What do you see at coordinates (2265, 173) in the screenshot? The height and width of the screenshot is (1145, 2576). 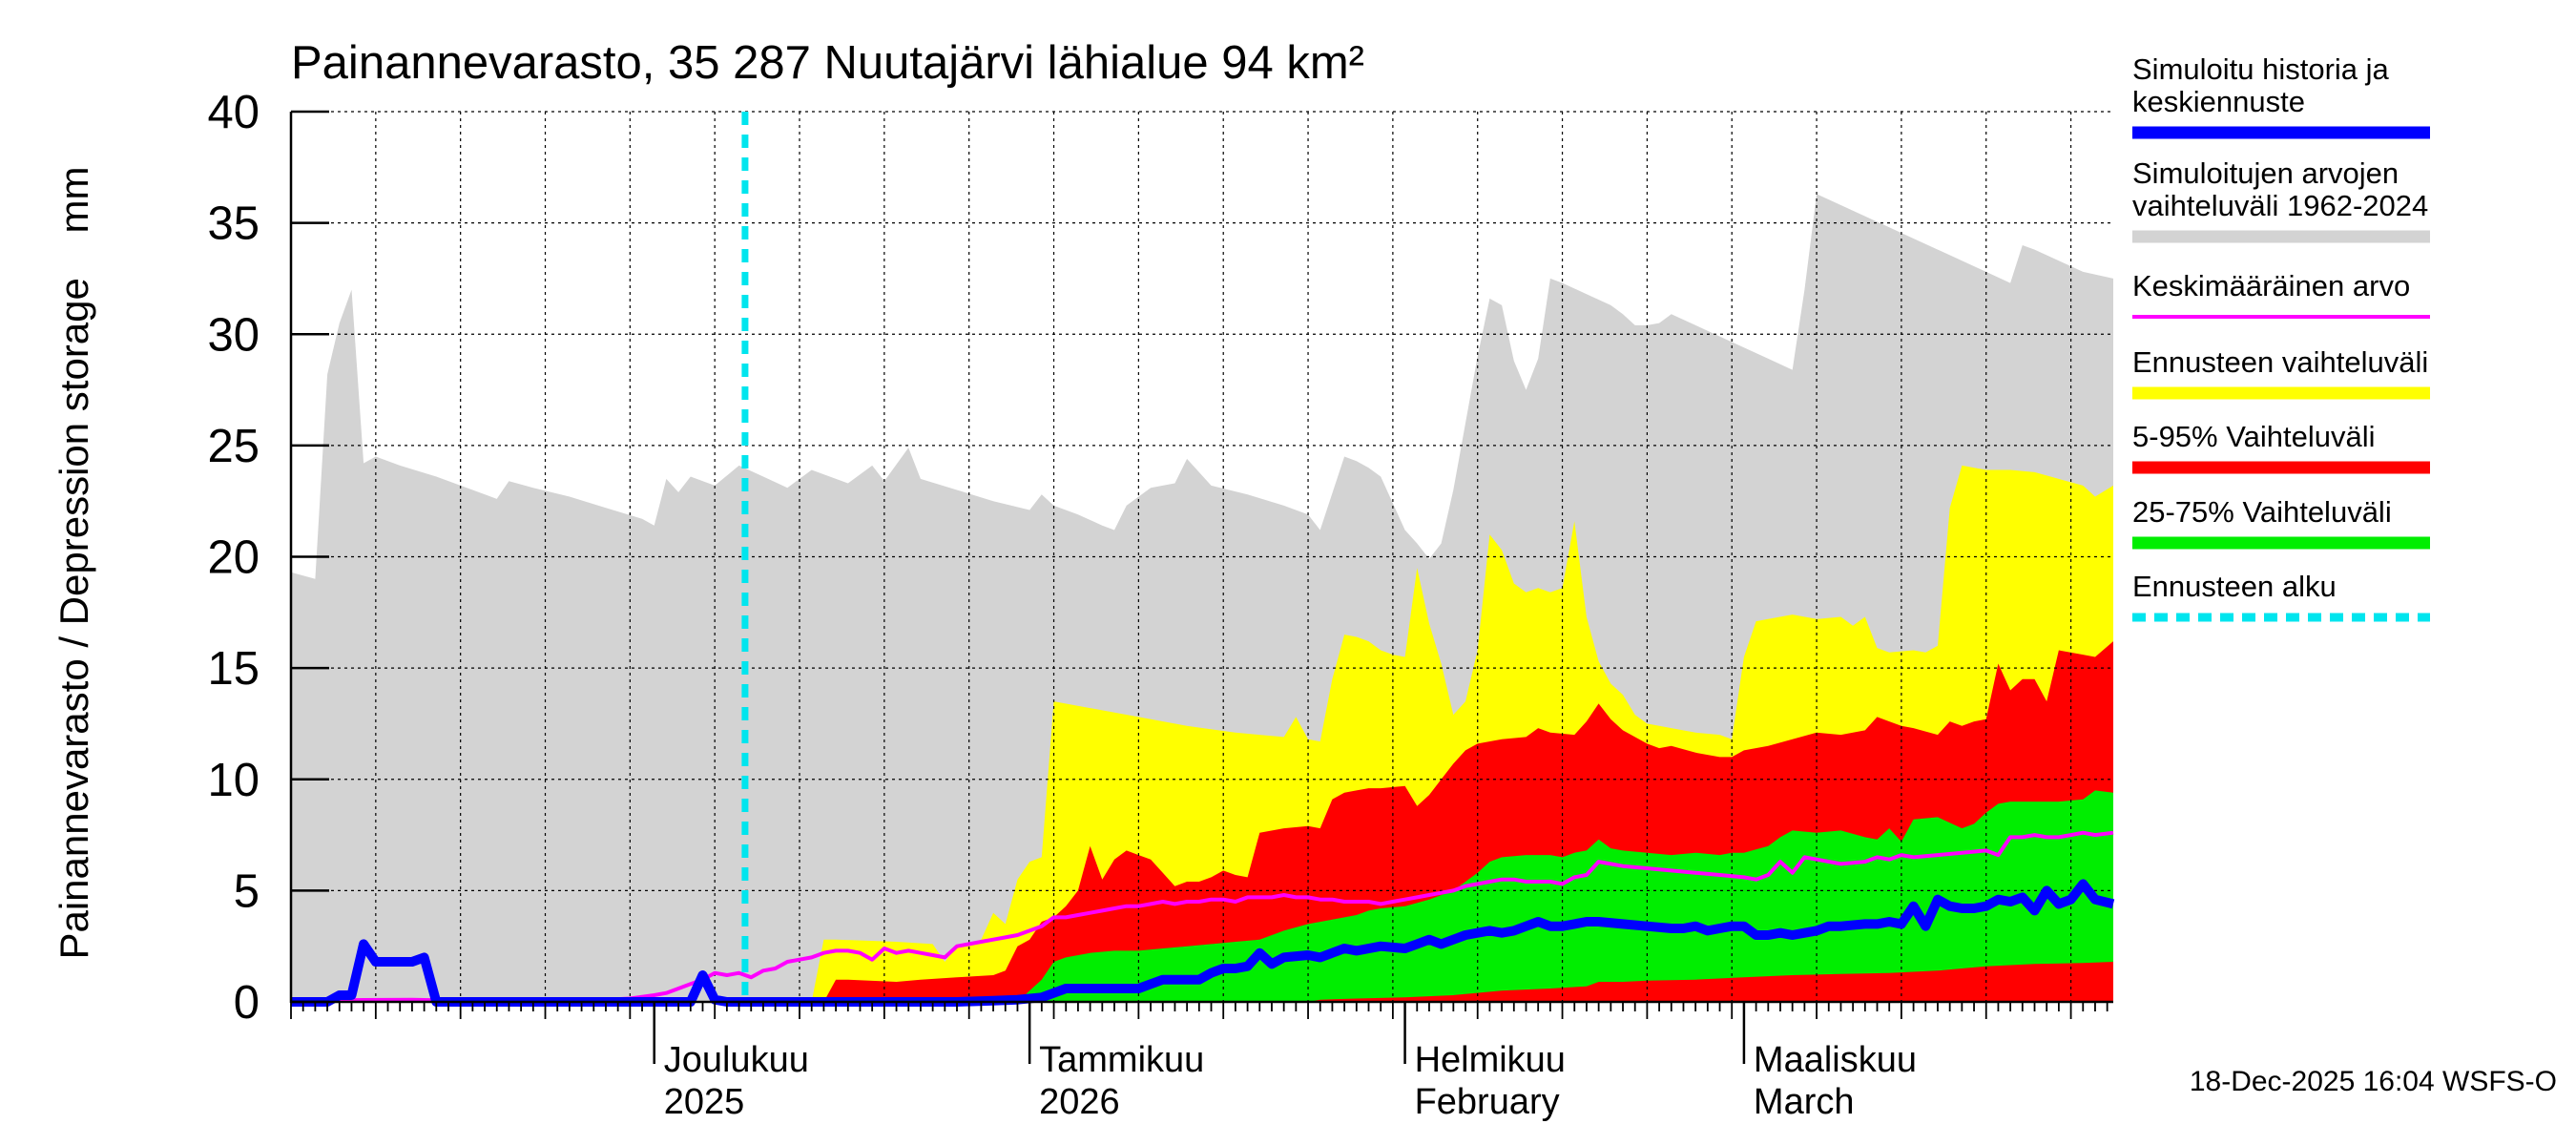 I see `legend-label: Simuloitujen arvojen` at bounding box center [2265, 173].